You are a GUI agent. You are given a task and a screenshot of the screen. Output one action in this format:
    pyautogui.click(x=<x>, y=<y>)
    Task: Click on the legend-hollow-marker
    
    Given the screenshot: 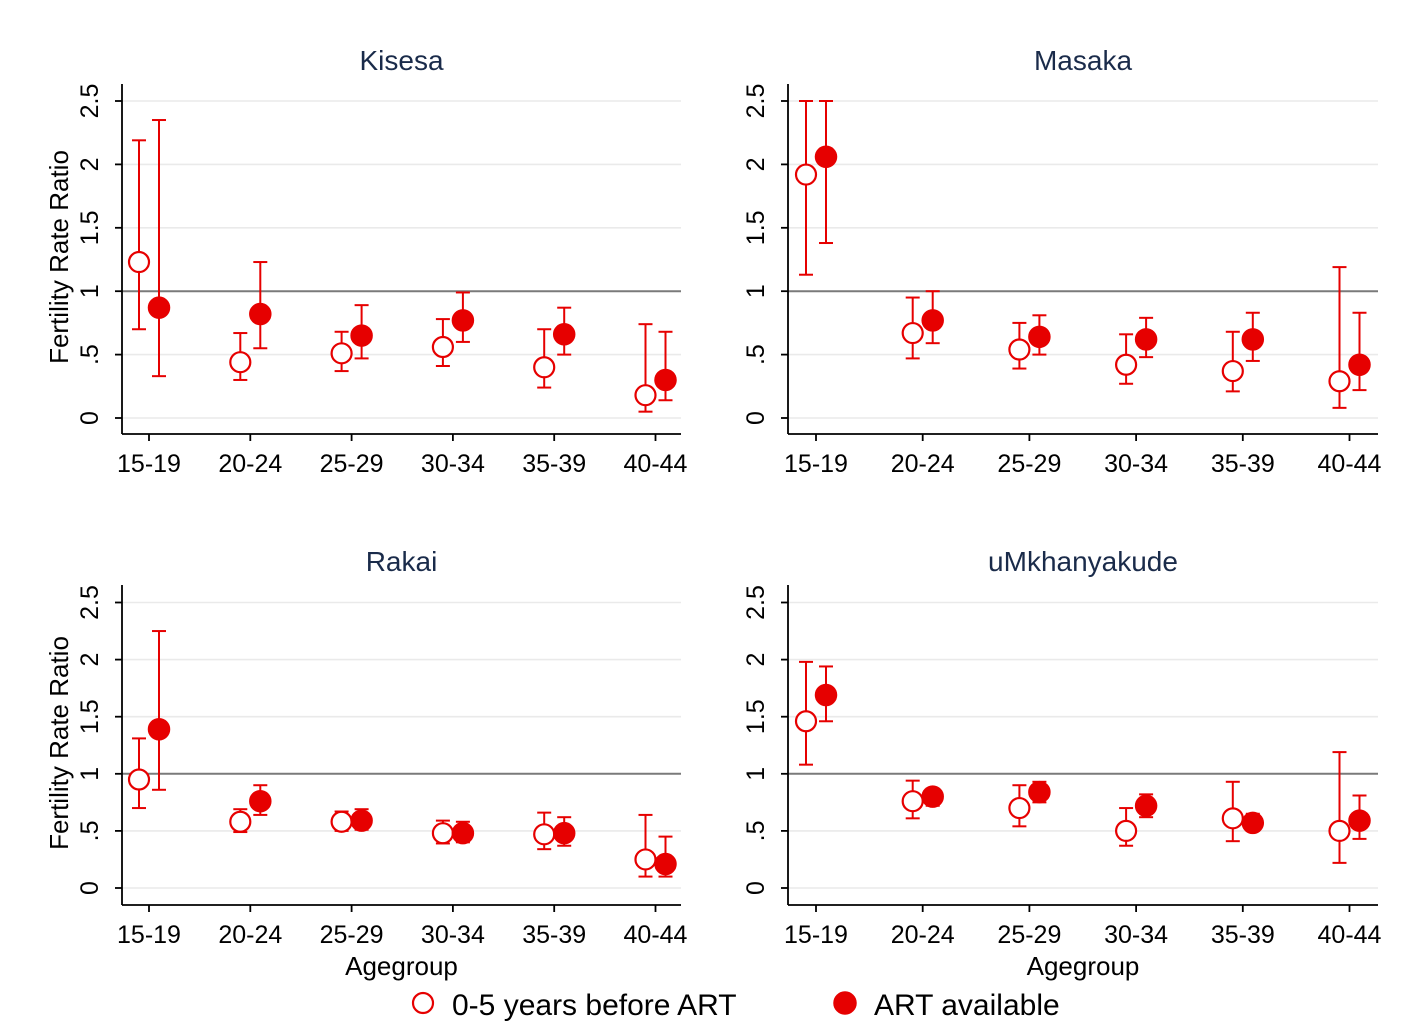 What is the action you would take?
    pyautogui.click(x=423, y=1003)
    